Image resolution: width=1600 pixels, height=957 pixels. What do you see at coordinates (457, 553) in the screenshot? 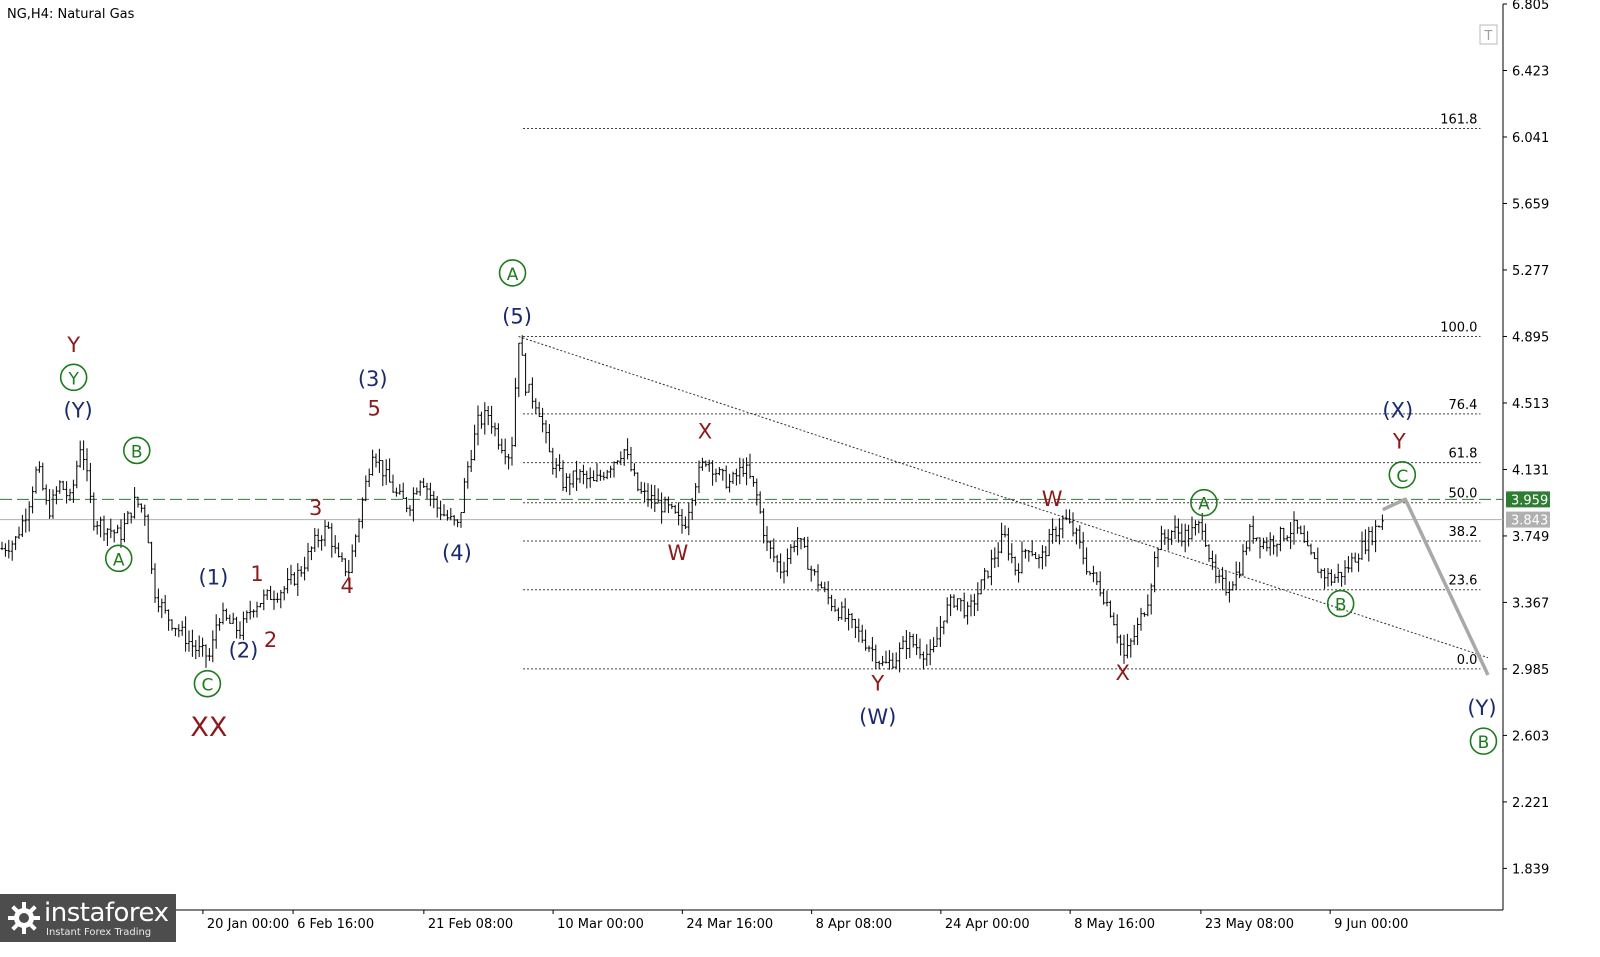
I see `wave-label: (4)` at bounding box center [457, 553].